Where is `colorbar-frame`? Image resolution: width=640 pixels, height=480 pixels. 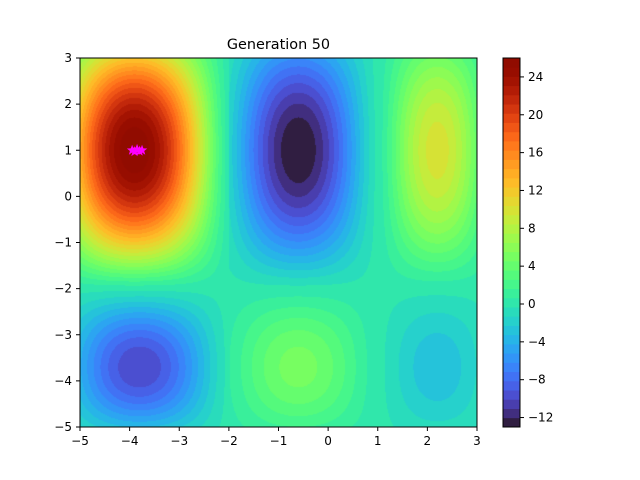
colorbar-frame is located at coordinates (511, 242).